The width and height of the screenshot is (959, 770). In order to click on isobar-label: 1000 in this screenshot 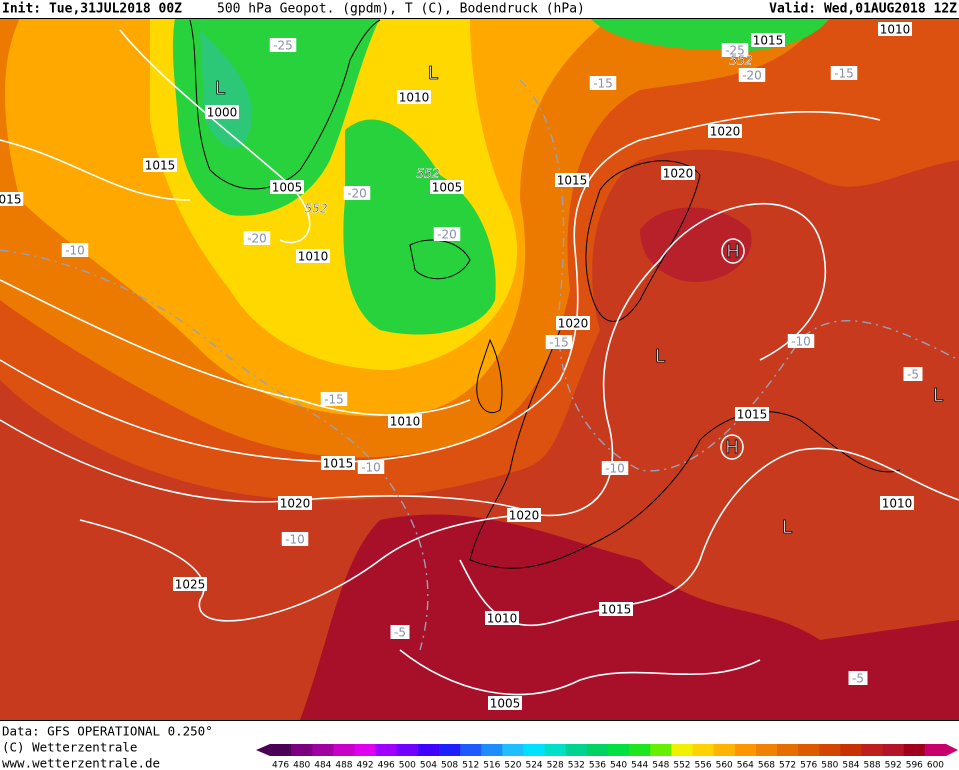, I will do `click(222, 113)`.